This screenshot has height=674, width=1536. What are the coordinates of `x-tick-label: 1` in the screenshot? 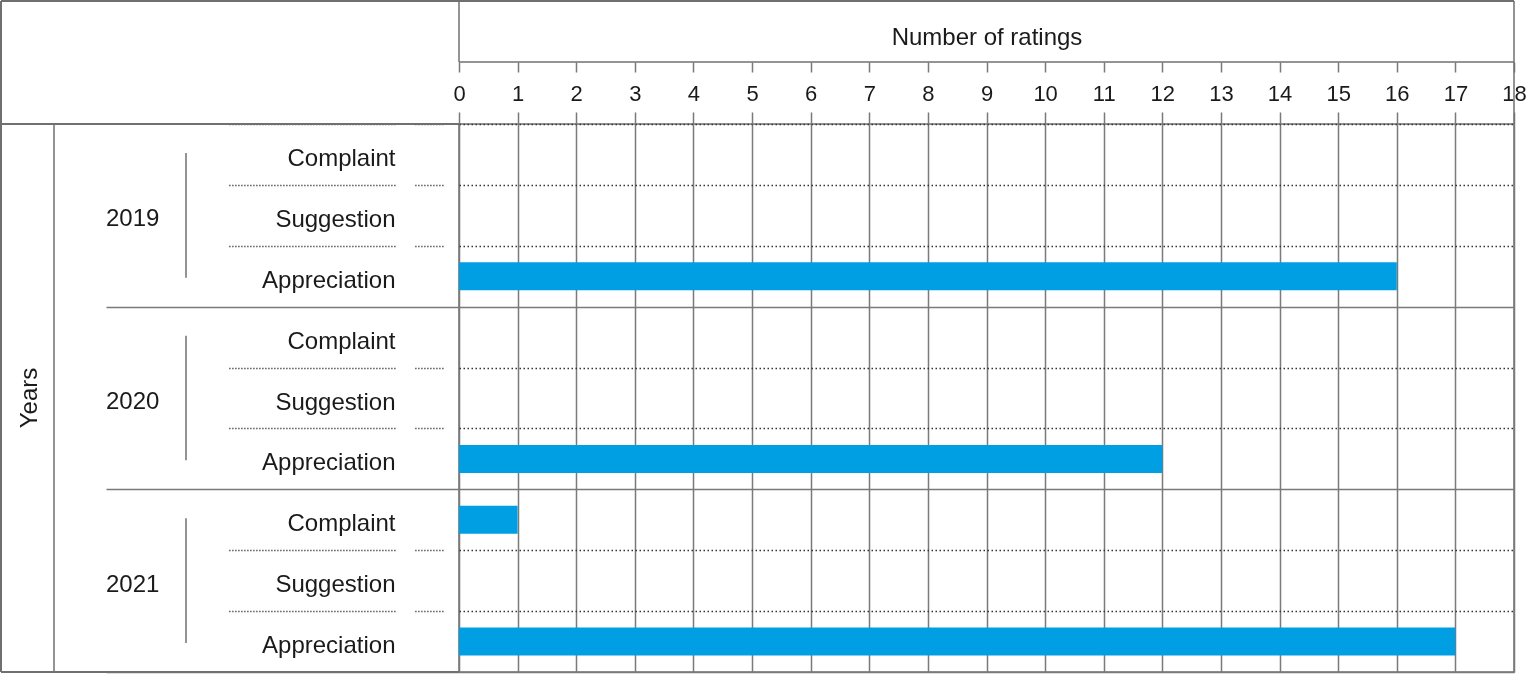 It's located at (518, 93).